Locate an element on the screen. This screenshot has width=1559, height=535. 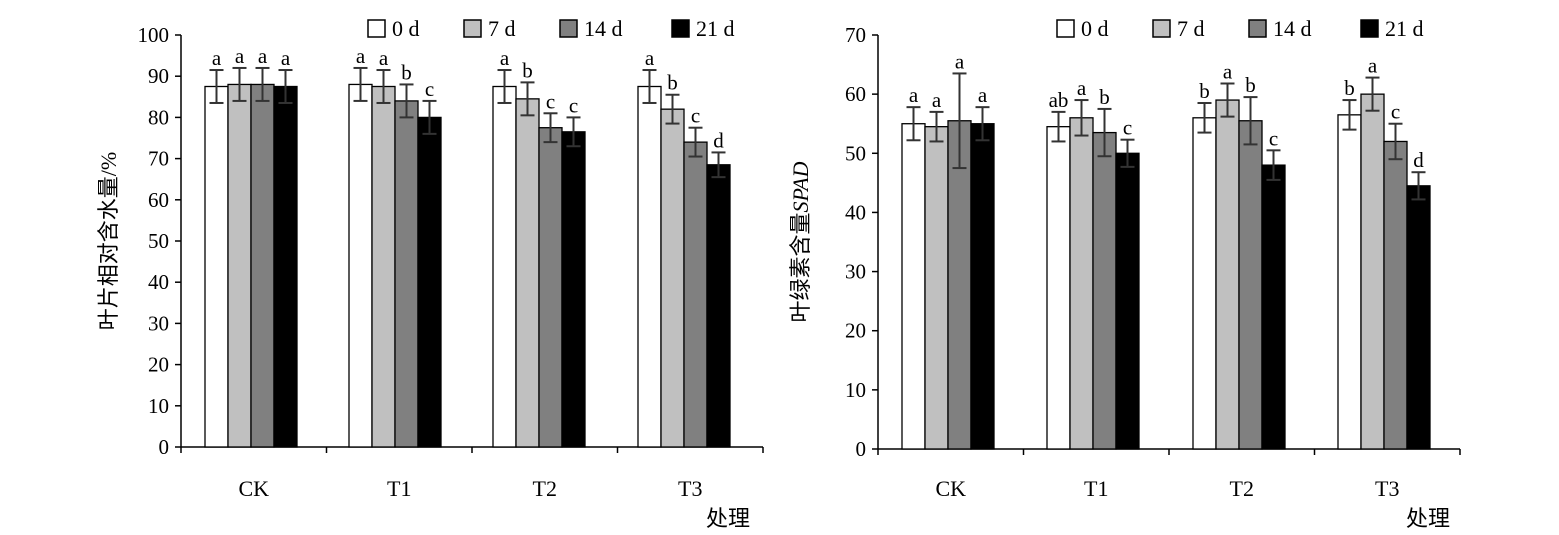
y-tick-label: 90 is located at coordinates (158, 76).